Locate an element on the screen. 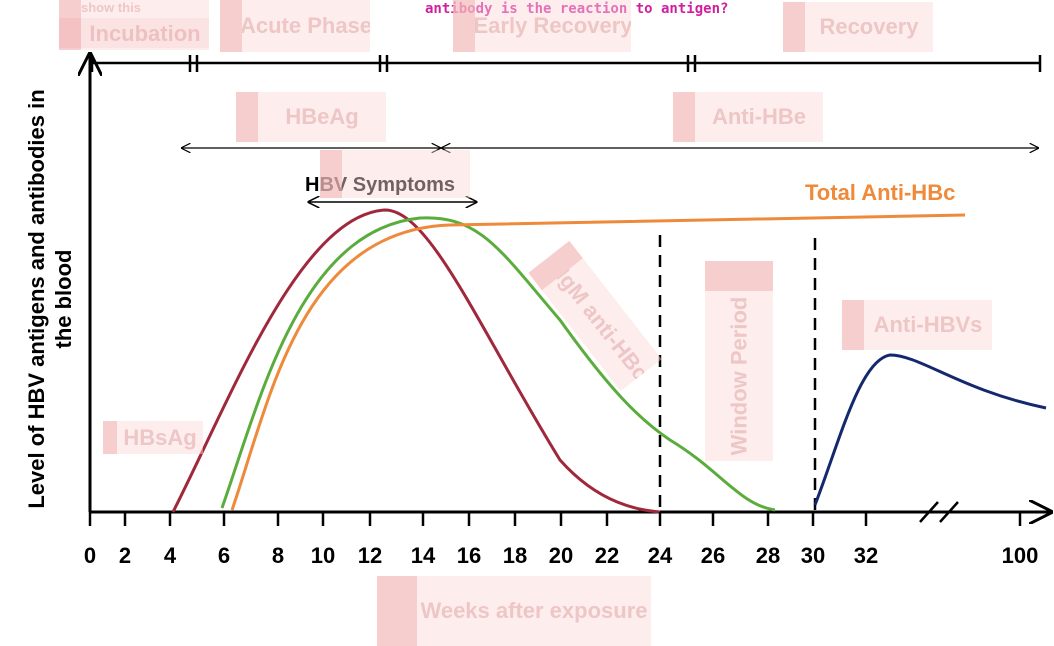  x-label: Weeks after exposure is located at coordinates (514, 611).